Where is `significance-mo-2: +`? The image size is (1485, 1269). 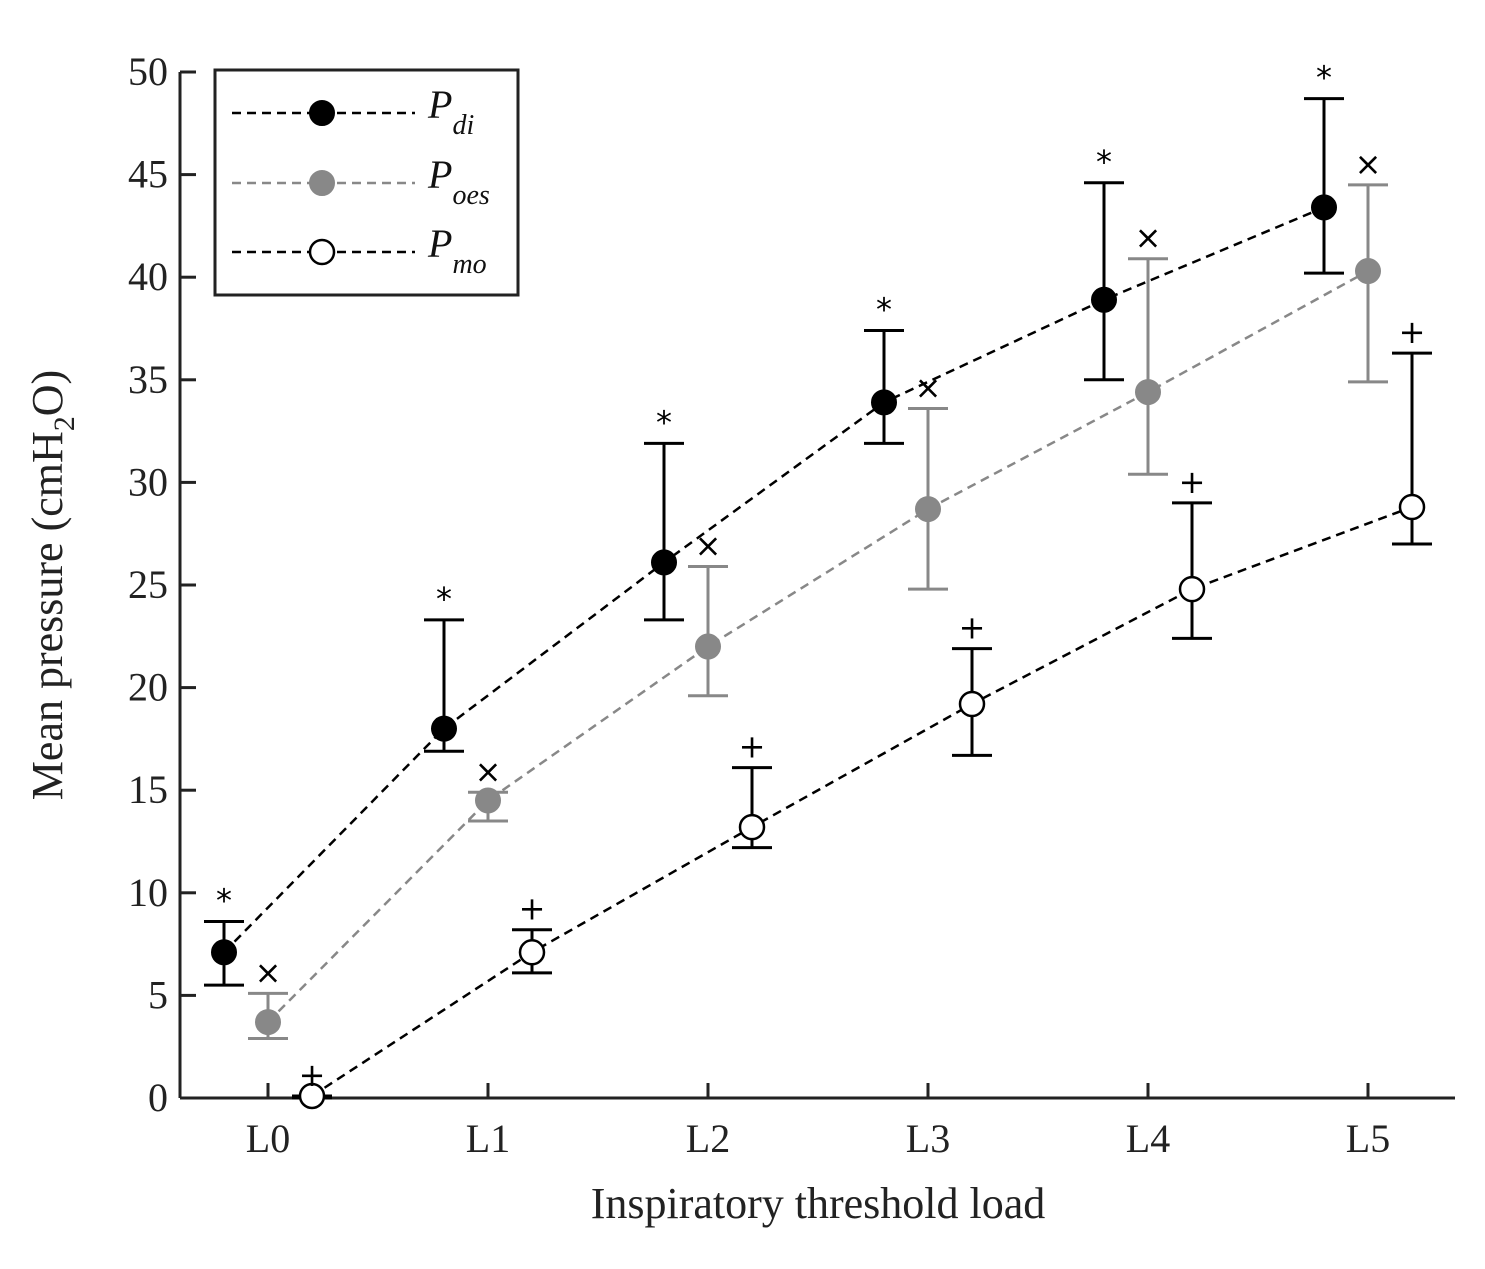 significance-mo-2: + is located at coordinates (752, 747).